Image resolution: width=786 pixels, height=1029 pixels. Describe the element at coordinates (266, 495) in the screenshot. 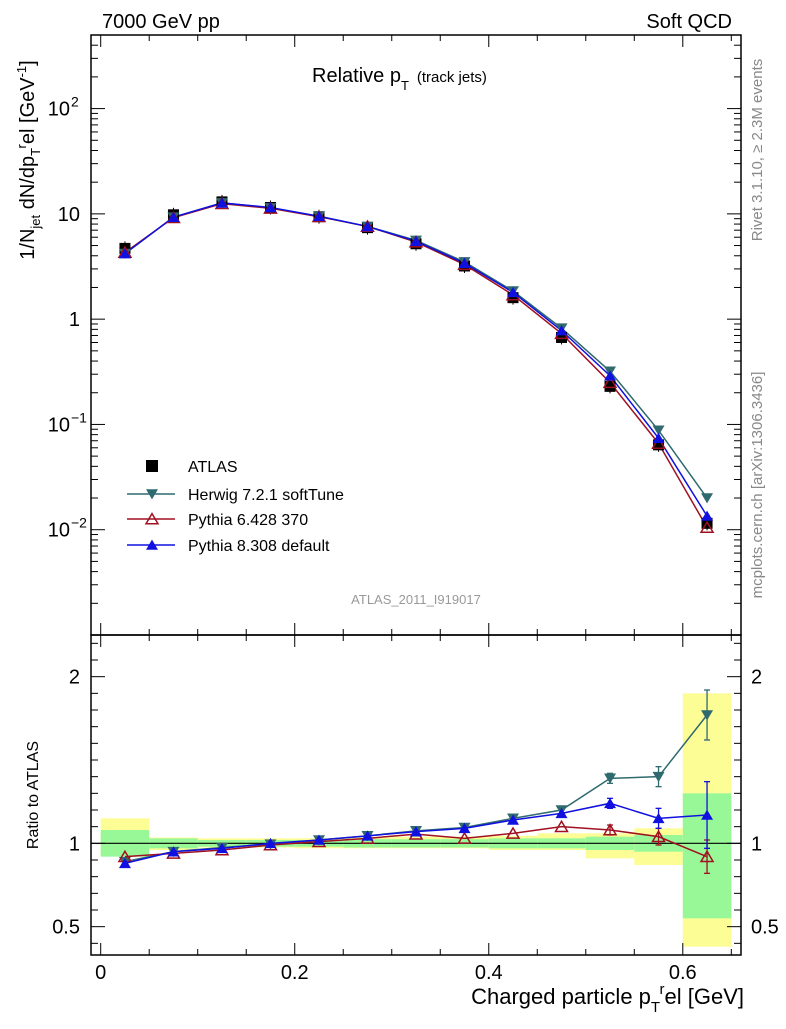

I see `legend-label: Herwig 7.2.1 softTune` at that location.